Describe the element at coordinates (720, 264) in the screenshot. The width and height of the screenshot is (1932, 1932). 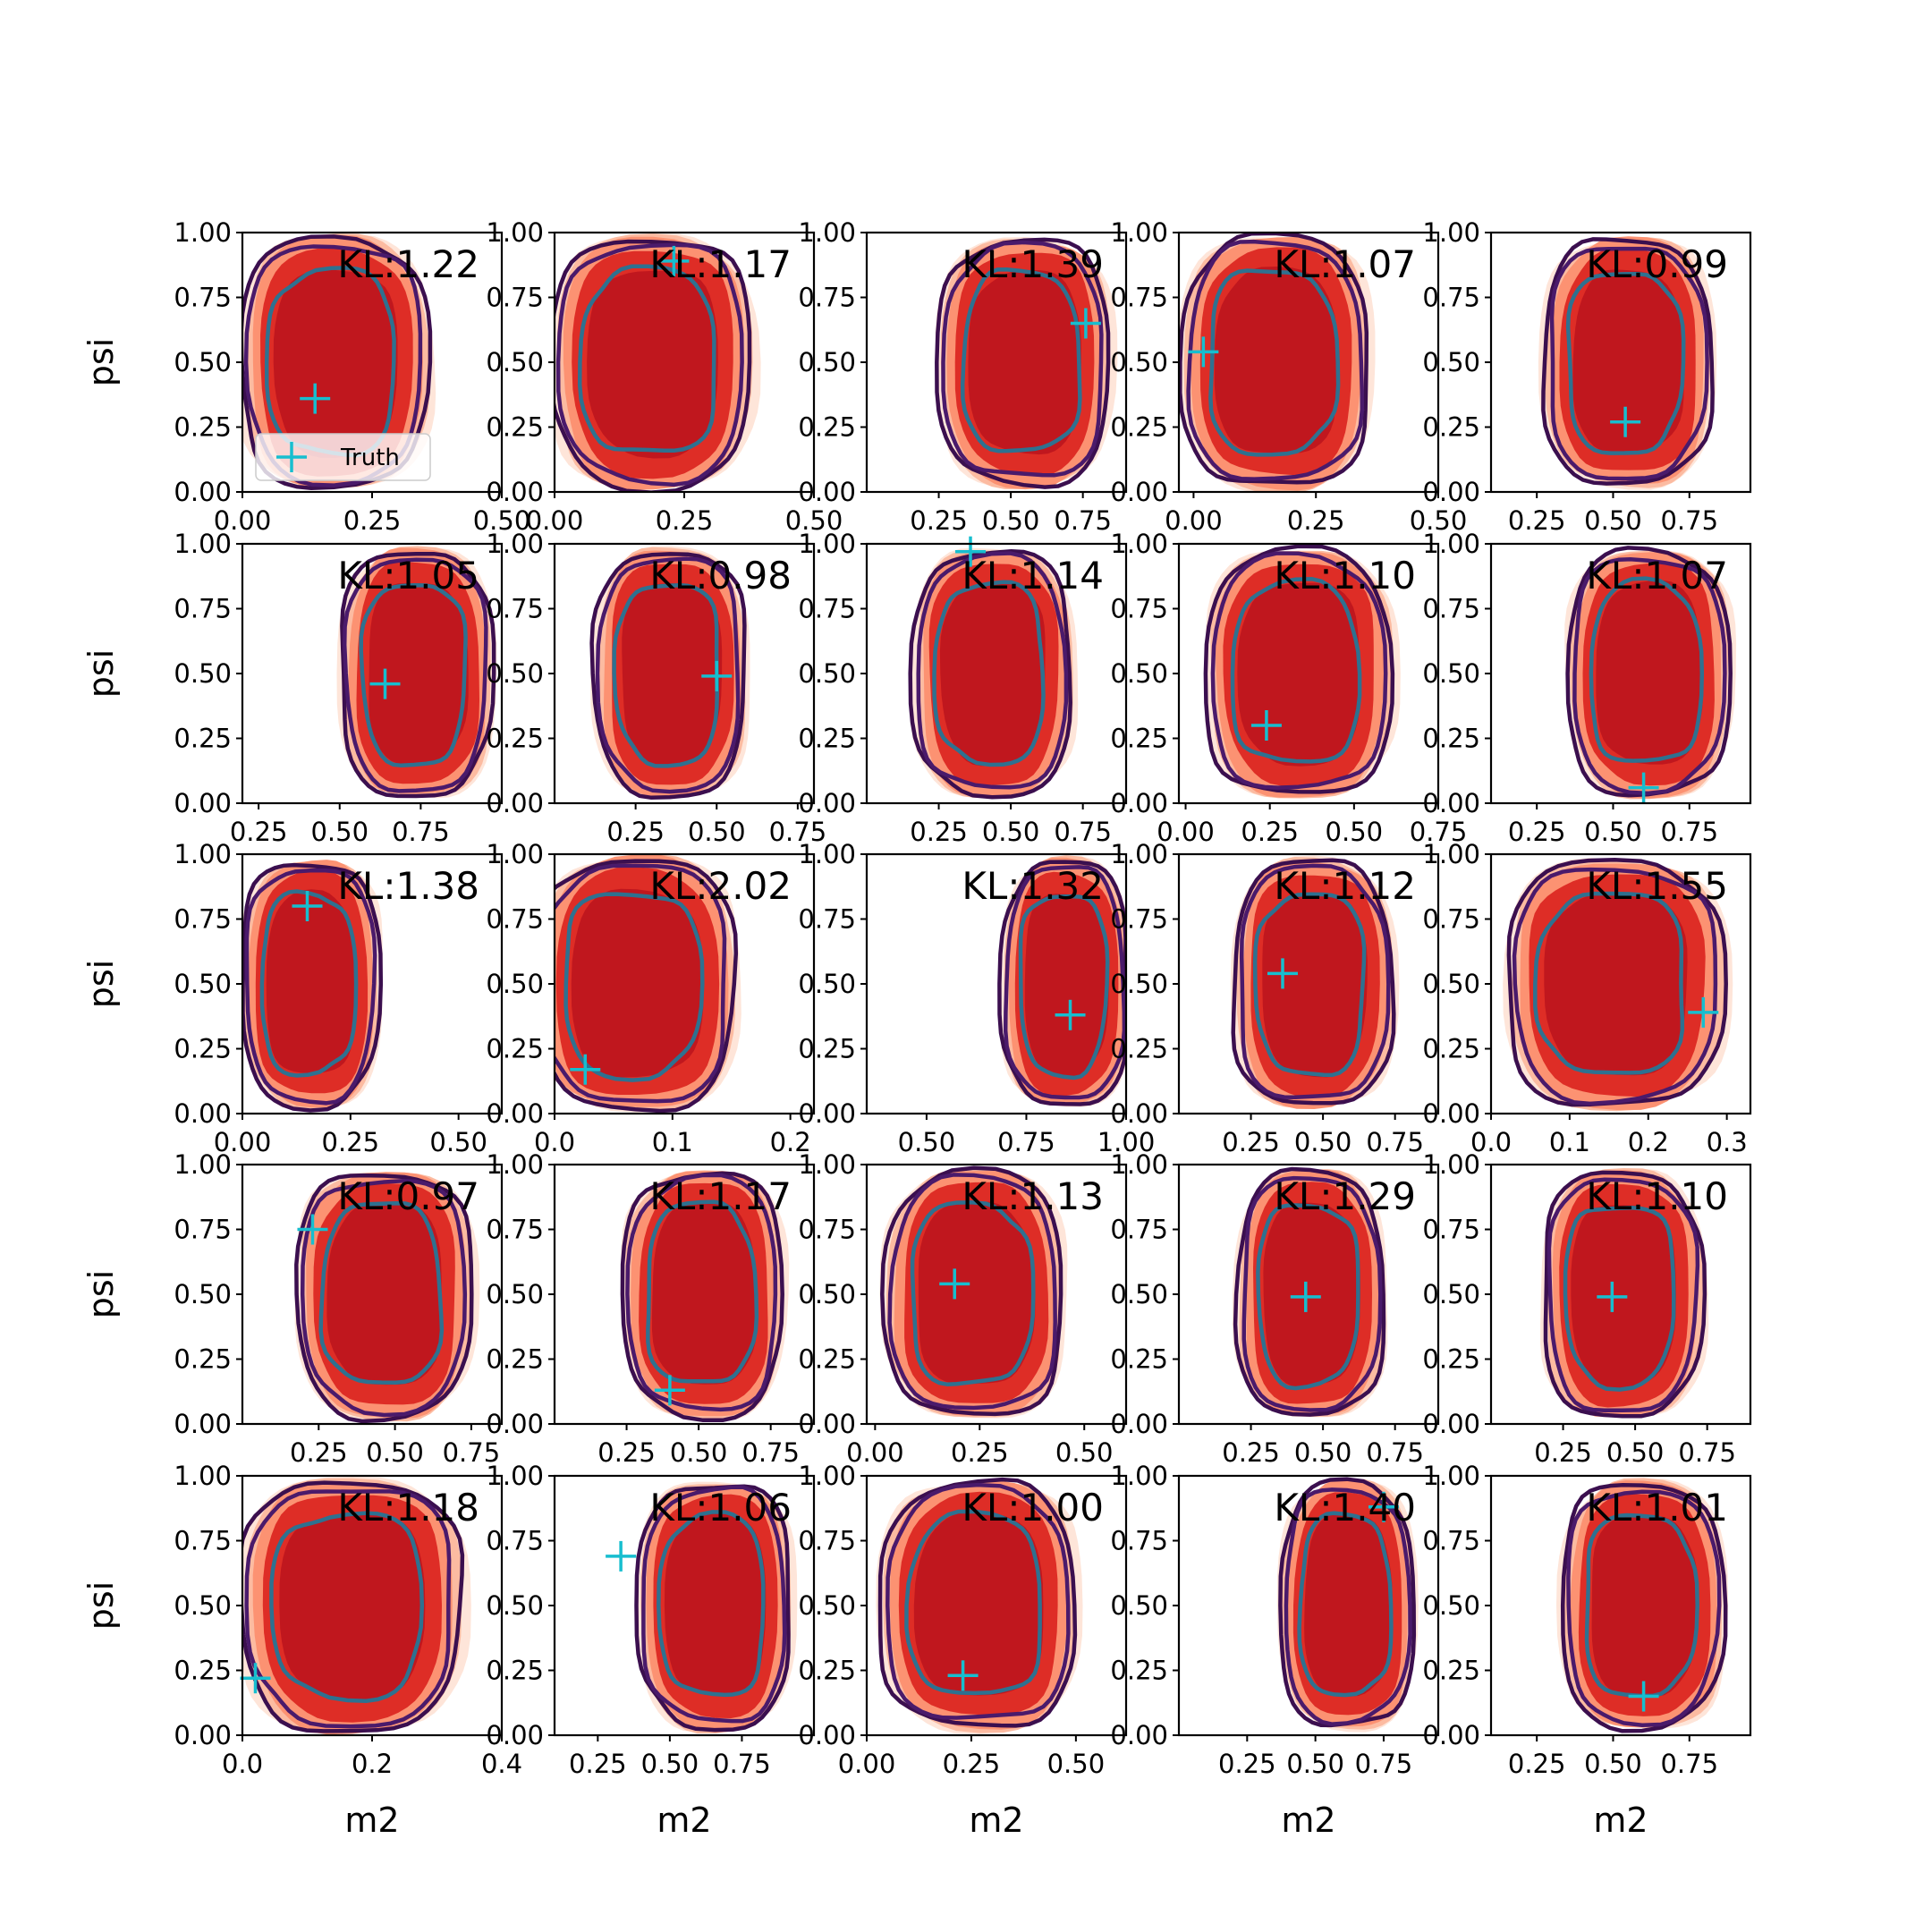
I see `kl-annotation: KL:1.17` at that location.